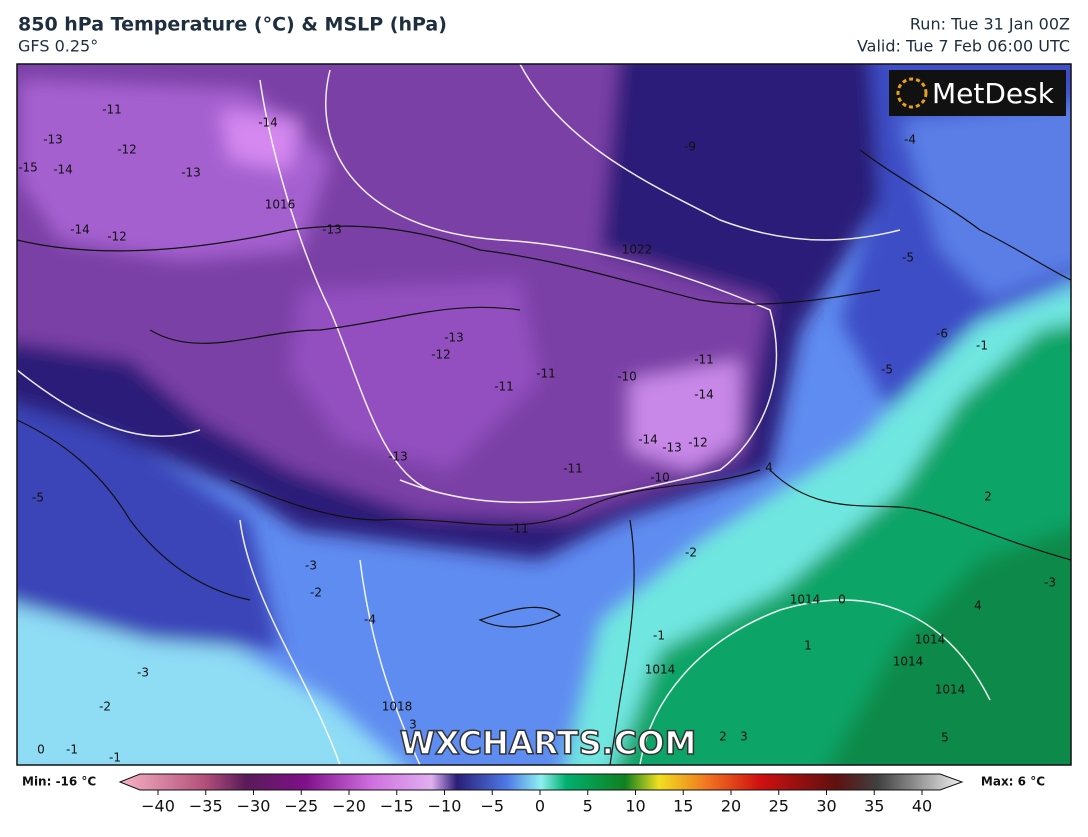  Describe the element at coordinates (942, 334) in the screenshot. I see `contour-label: -6` at that location.